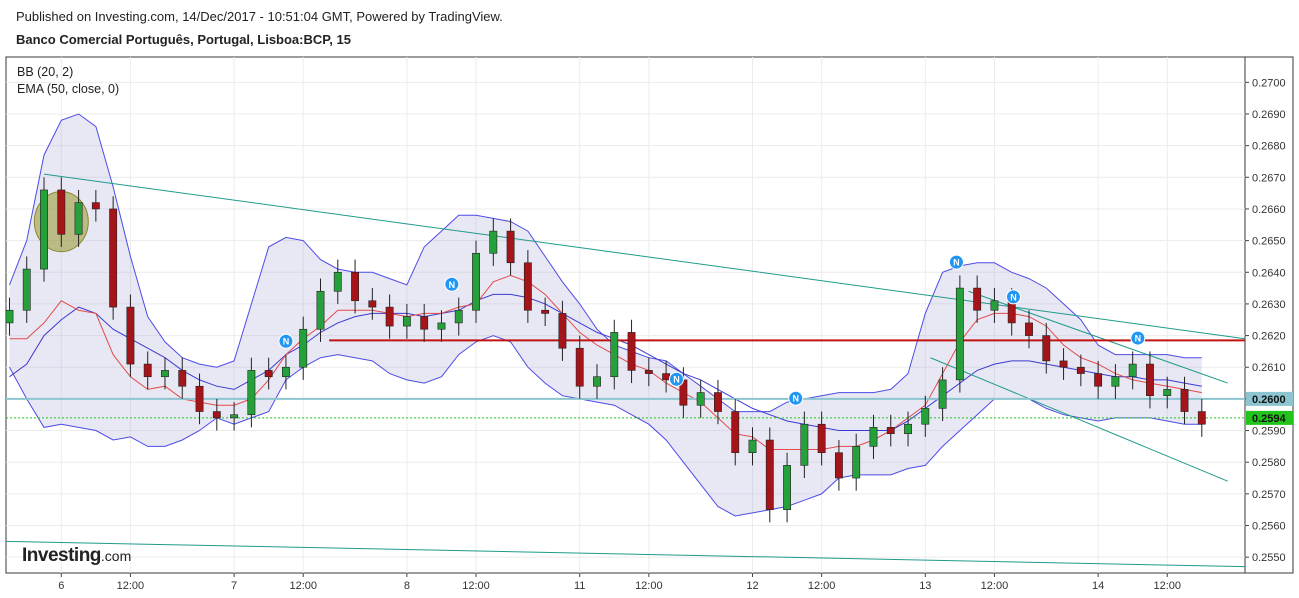  I want to click on y-tick-label: 0.2700, so click(1269, 83).